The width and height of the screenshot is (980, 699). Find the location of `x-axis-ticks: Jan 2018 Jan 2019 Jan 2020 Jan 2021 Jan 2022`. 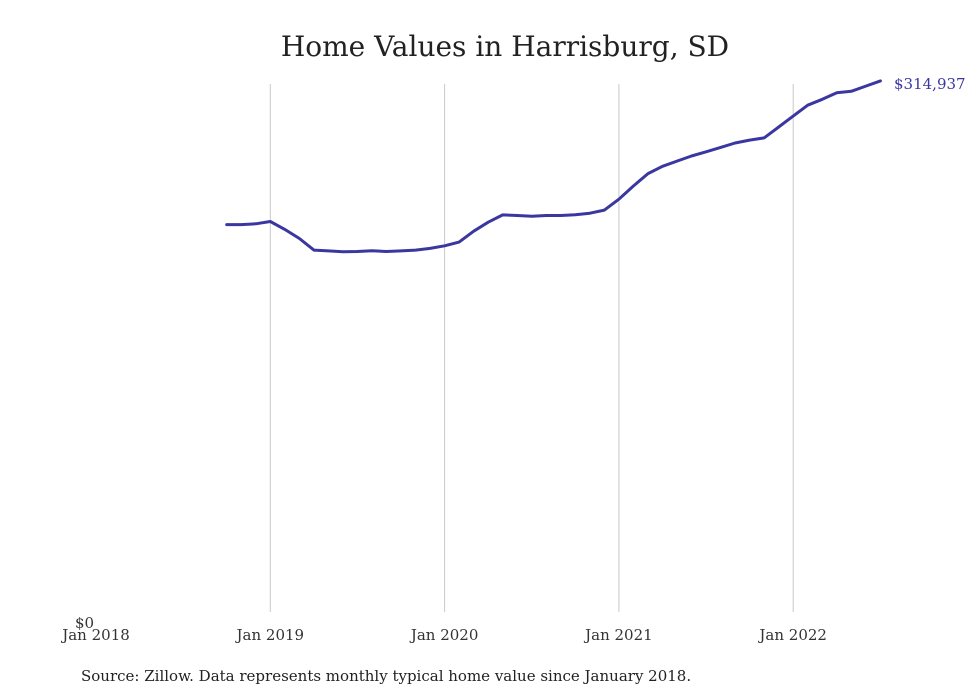

x-axis-ticks: Jan 2018 Jan 2019 Jan 2020 Jan 2021 Jan 2022 is located at coordinates (443, 635).